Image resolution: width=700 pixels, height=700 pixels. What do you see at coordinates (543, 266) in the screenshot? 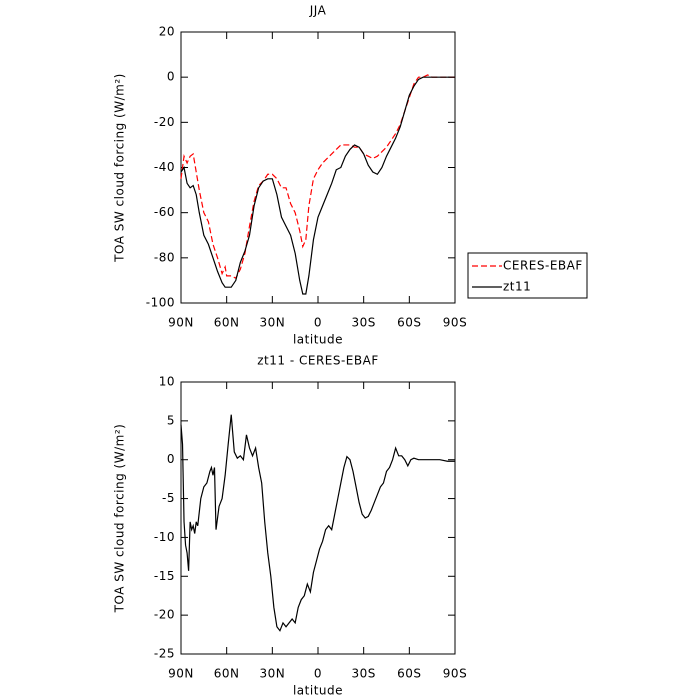
I see `legend-label: CERES-EBAF` at bounding box center [543, 266].